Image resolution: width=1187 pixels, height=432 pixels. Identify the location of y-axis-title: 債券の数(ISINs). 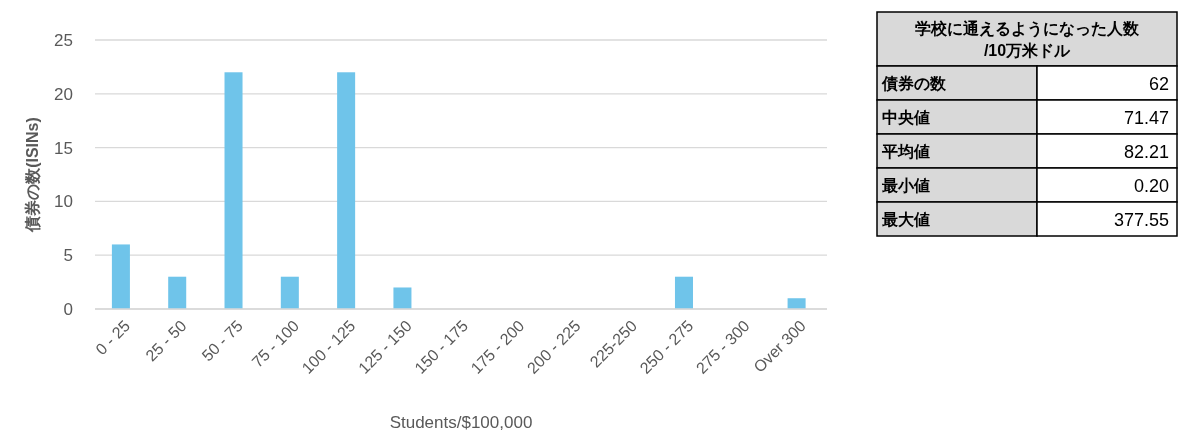
(32, 175).